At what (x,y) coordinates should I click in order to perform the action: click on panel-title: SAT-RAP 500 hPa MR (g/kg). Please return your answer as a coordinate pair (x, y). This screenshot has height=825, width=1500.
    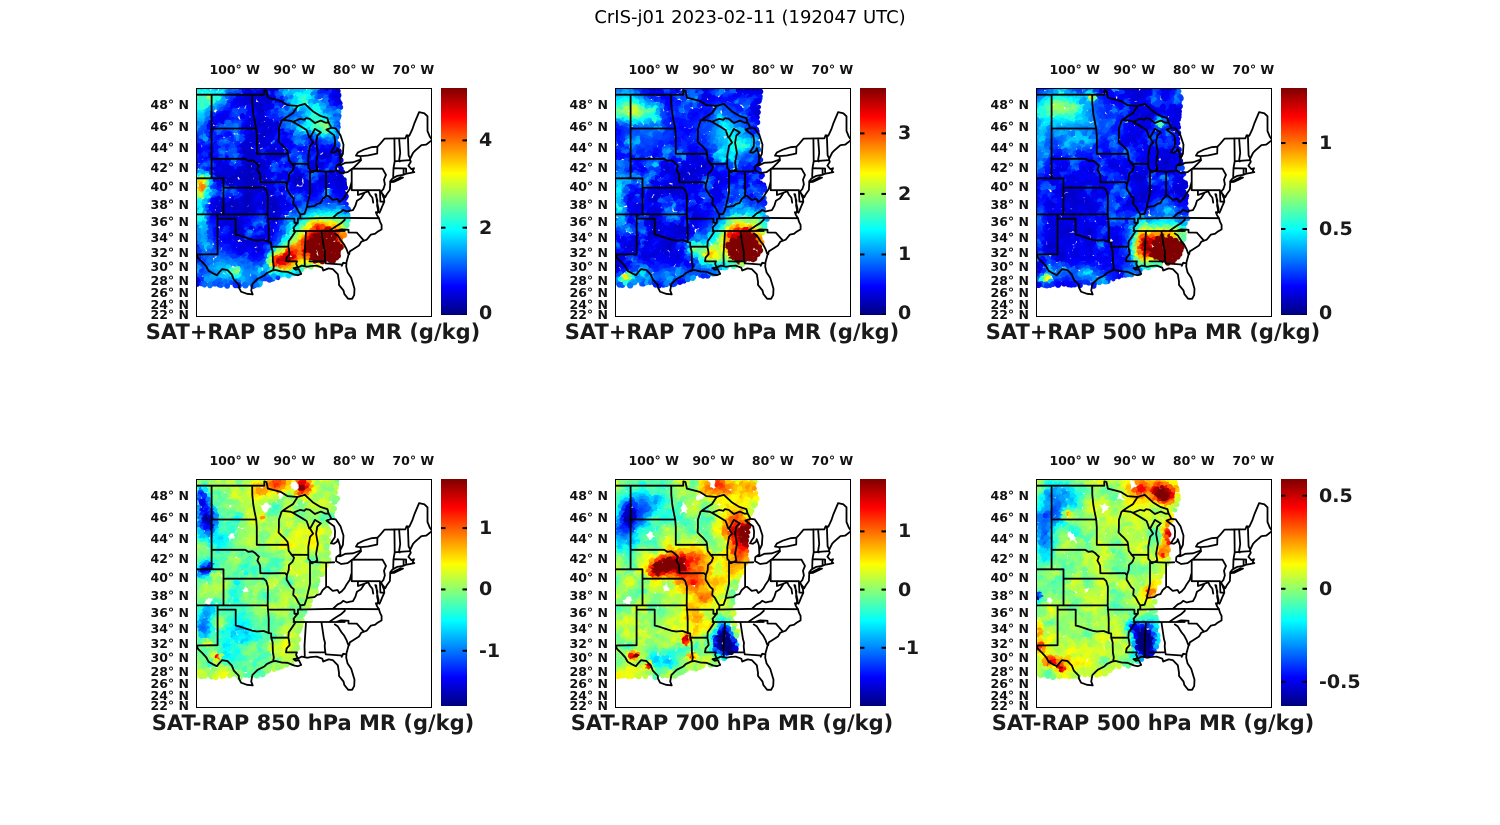
    Looking at the image, I should click on (1153, 723).